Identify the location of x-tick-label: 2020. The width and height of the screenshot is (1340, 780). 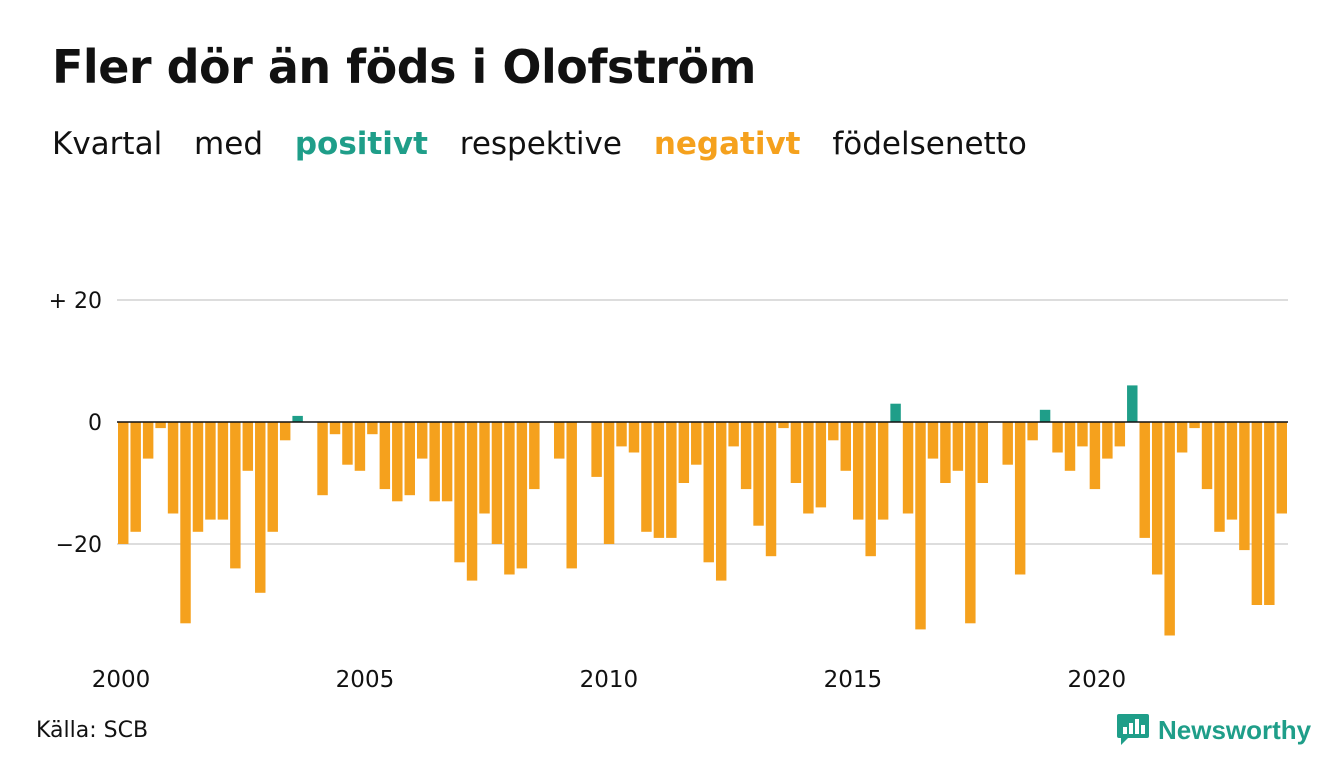
(1097, 680).